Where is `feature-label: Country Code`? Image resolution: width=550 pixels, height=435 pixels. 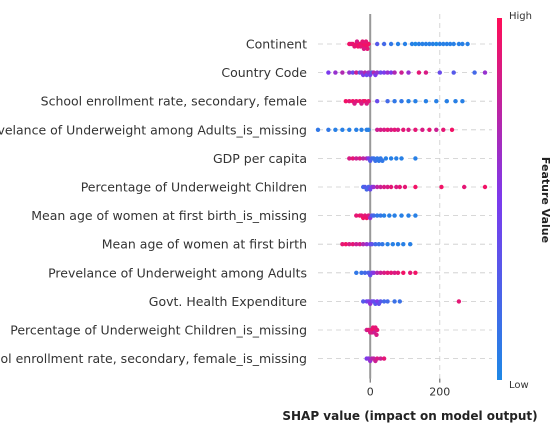
feature-label: Country Code is located at coordinates (264, 72).